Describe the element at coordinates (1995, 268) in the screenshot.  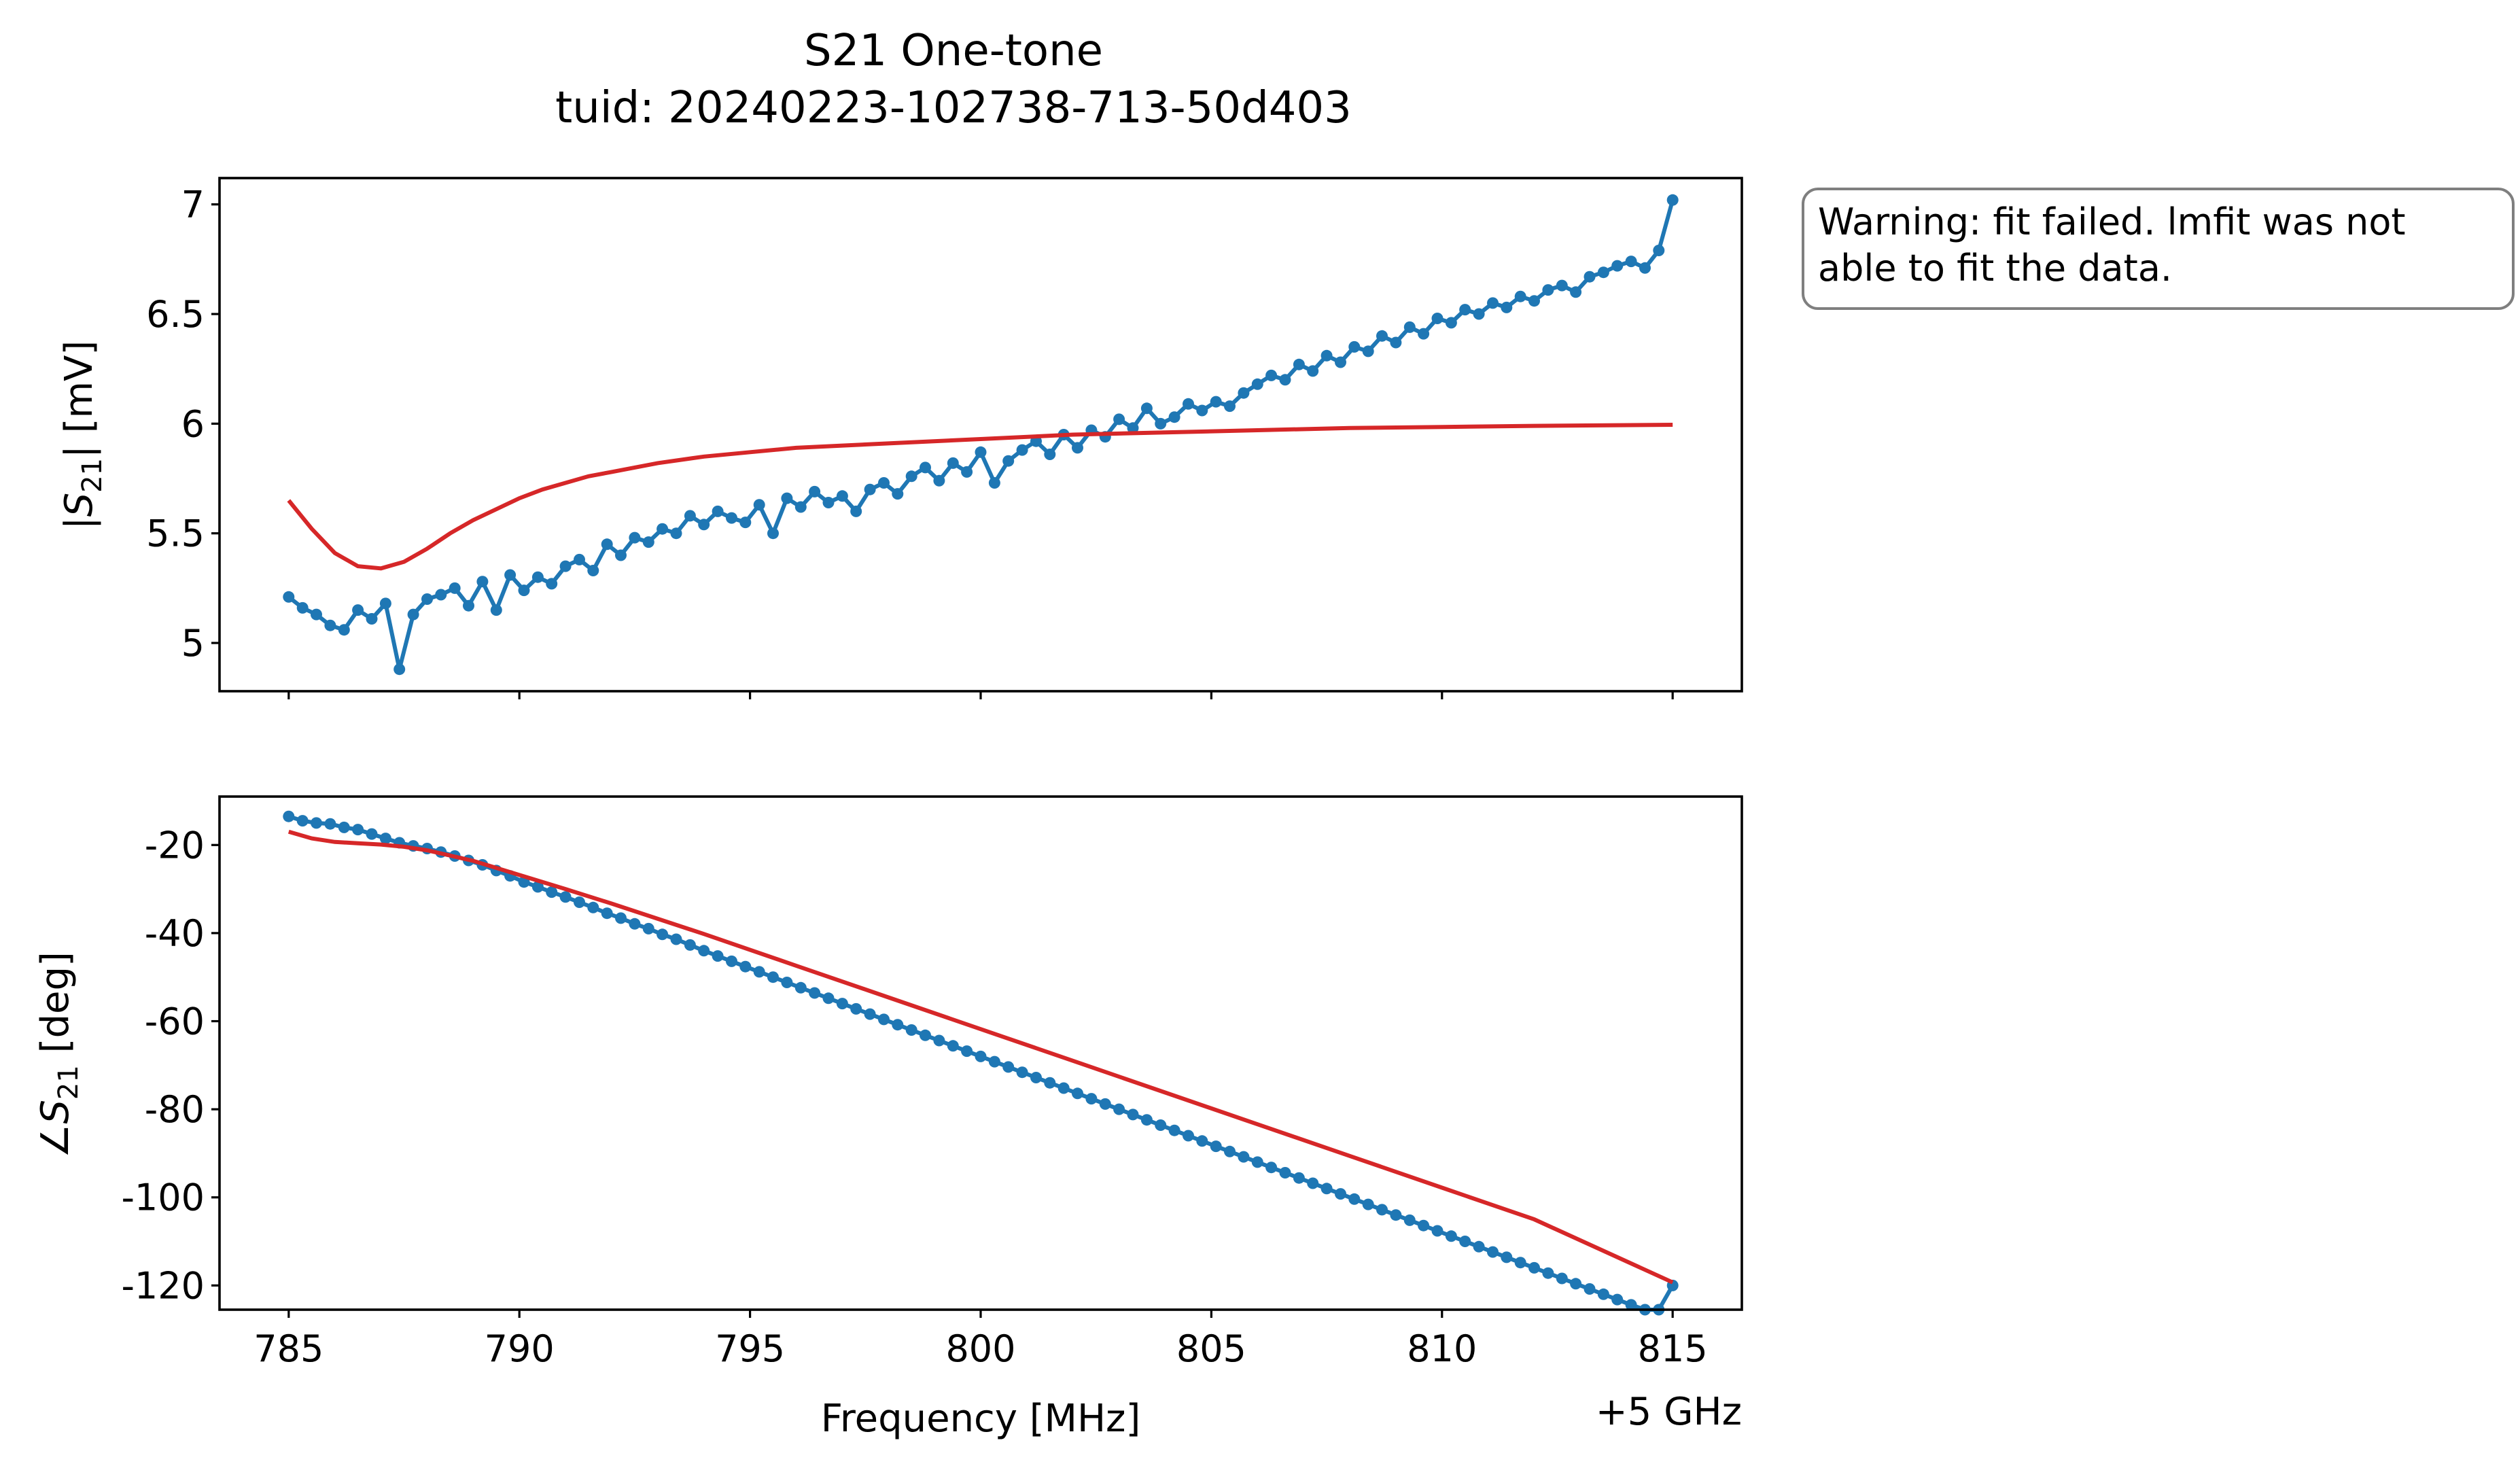
I see `warning-line-2: able to fit the data.` at that location.